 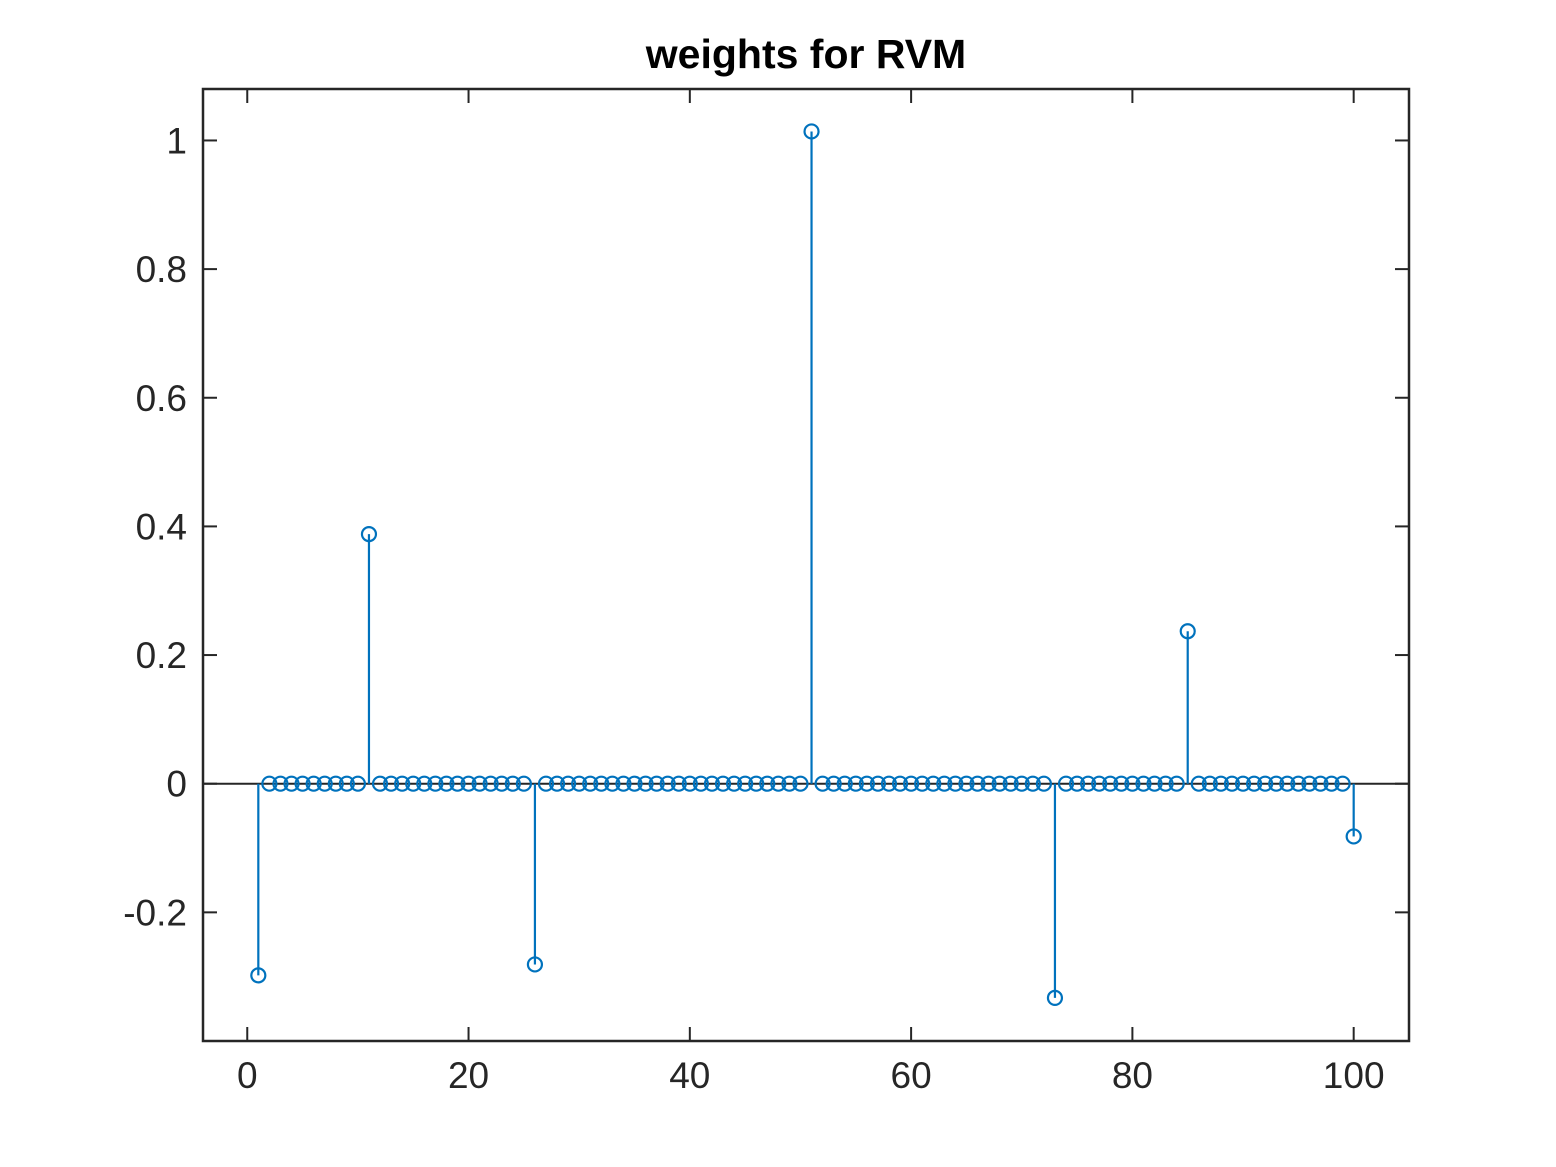 I want to click on x-tick-label: 60, so click(x=911, y=1075).